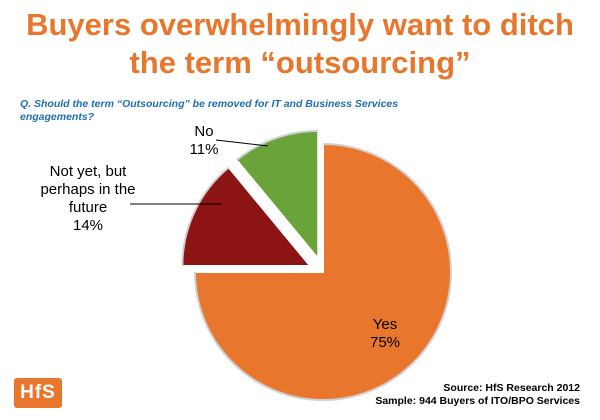 The height and width of the screenshot is (420, 600). Describe the element at coordinates (87, 189) in the screenshot. I see `slice-label-line: perhaps in the` at that location.